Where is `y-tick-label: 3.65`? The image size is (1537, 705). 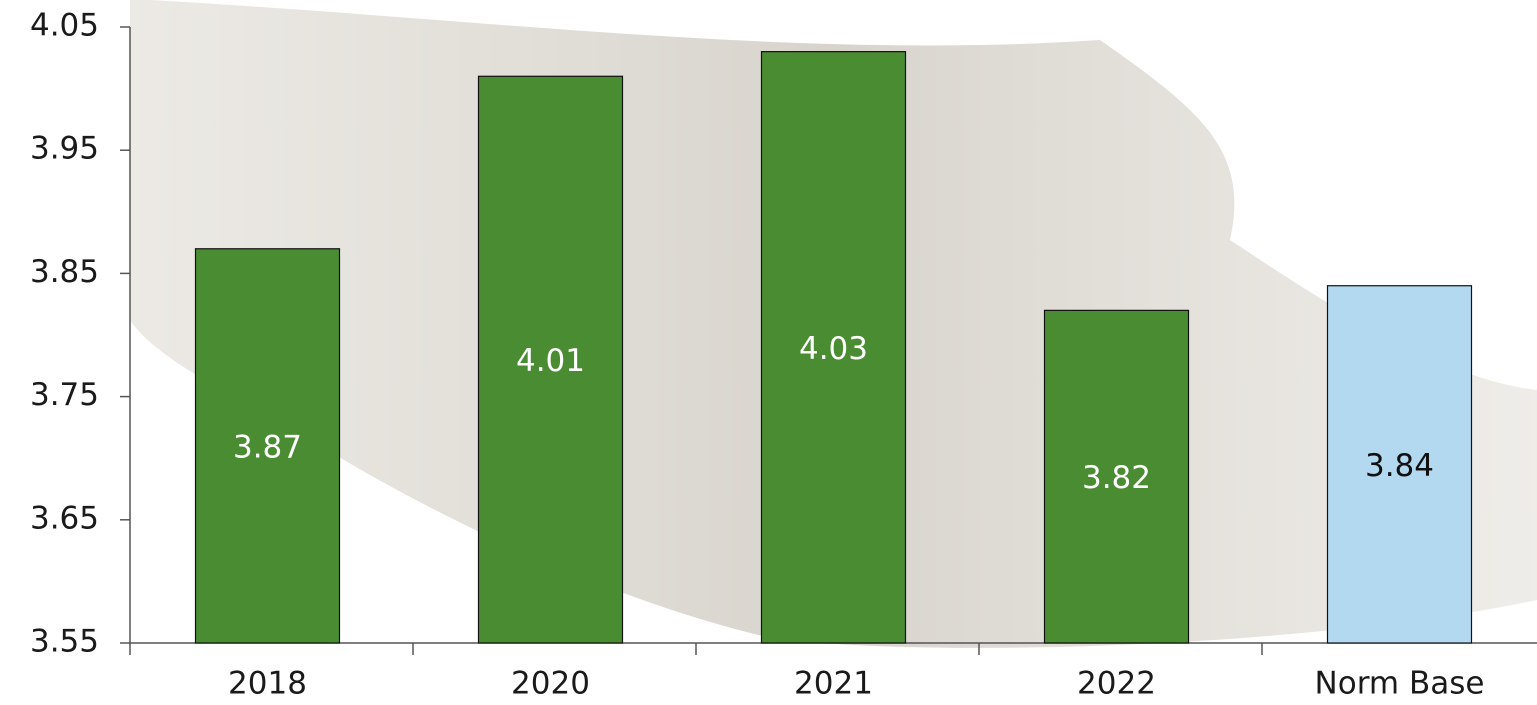
y-tick-label: 3.65 is located at coordinates (64, 518).